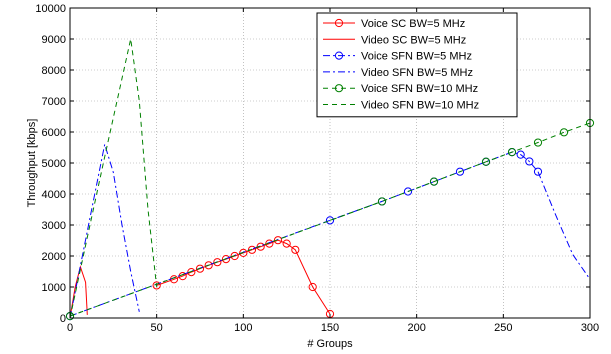  I want to click on legend-label: Voice SFN BW=5 MHz, so click(416, 57).